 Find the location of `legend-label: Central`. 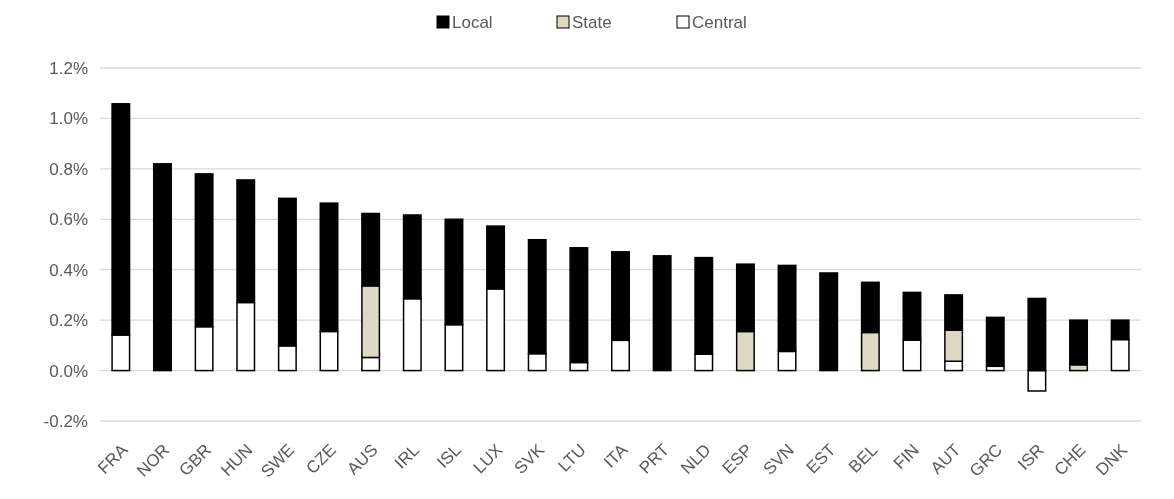

legend-label: Central is located at coordinates (719, 22).